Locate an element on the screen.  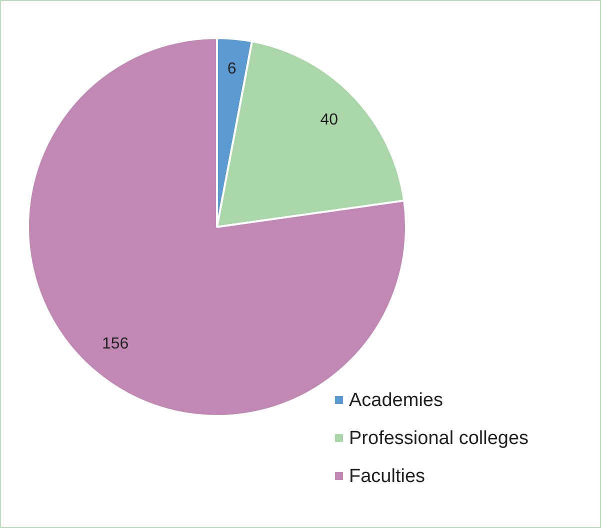
data-label: 6 is located at coordinates (231, 69).